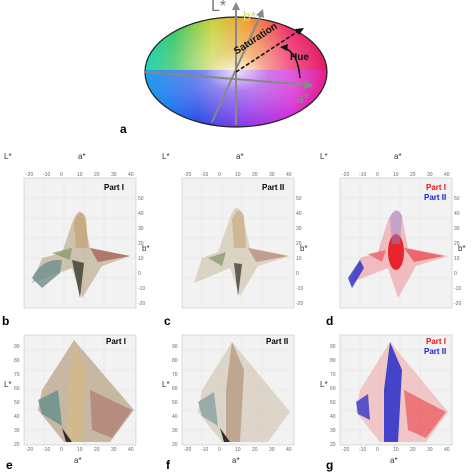 The width and height of the screenshot is (474, 474). Describe the element at coordinates (435, 197) in the screenshot. I see `legend-part2-d: Part II` at that location.